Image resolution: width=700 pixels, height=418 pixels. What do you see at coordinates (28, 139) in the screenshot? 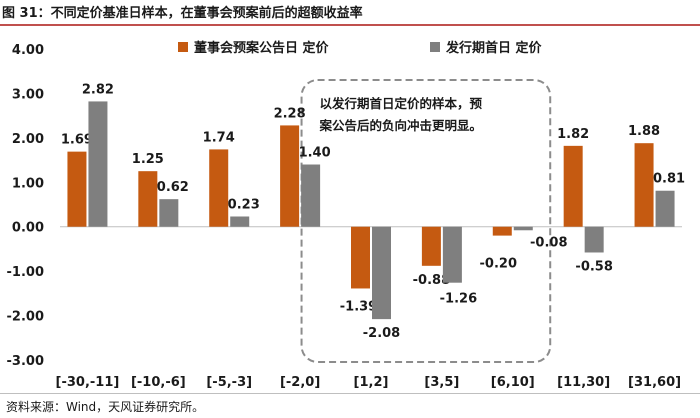
I see `y-tick-label: 2.00` at bounding box center [28, 139].